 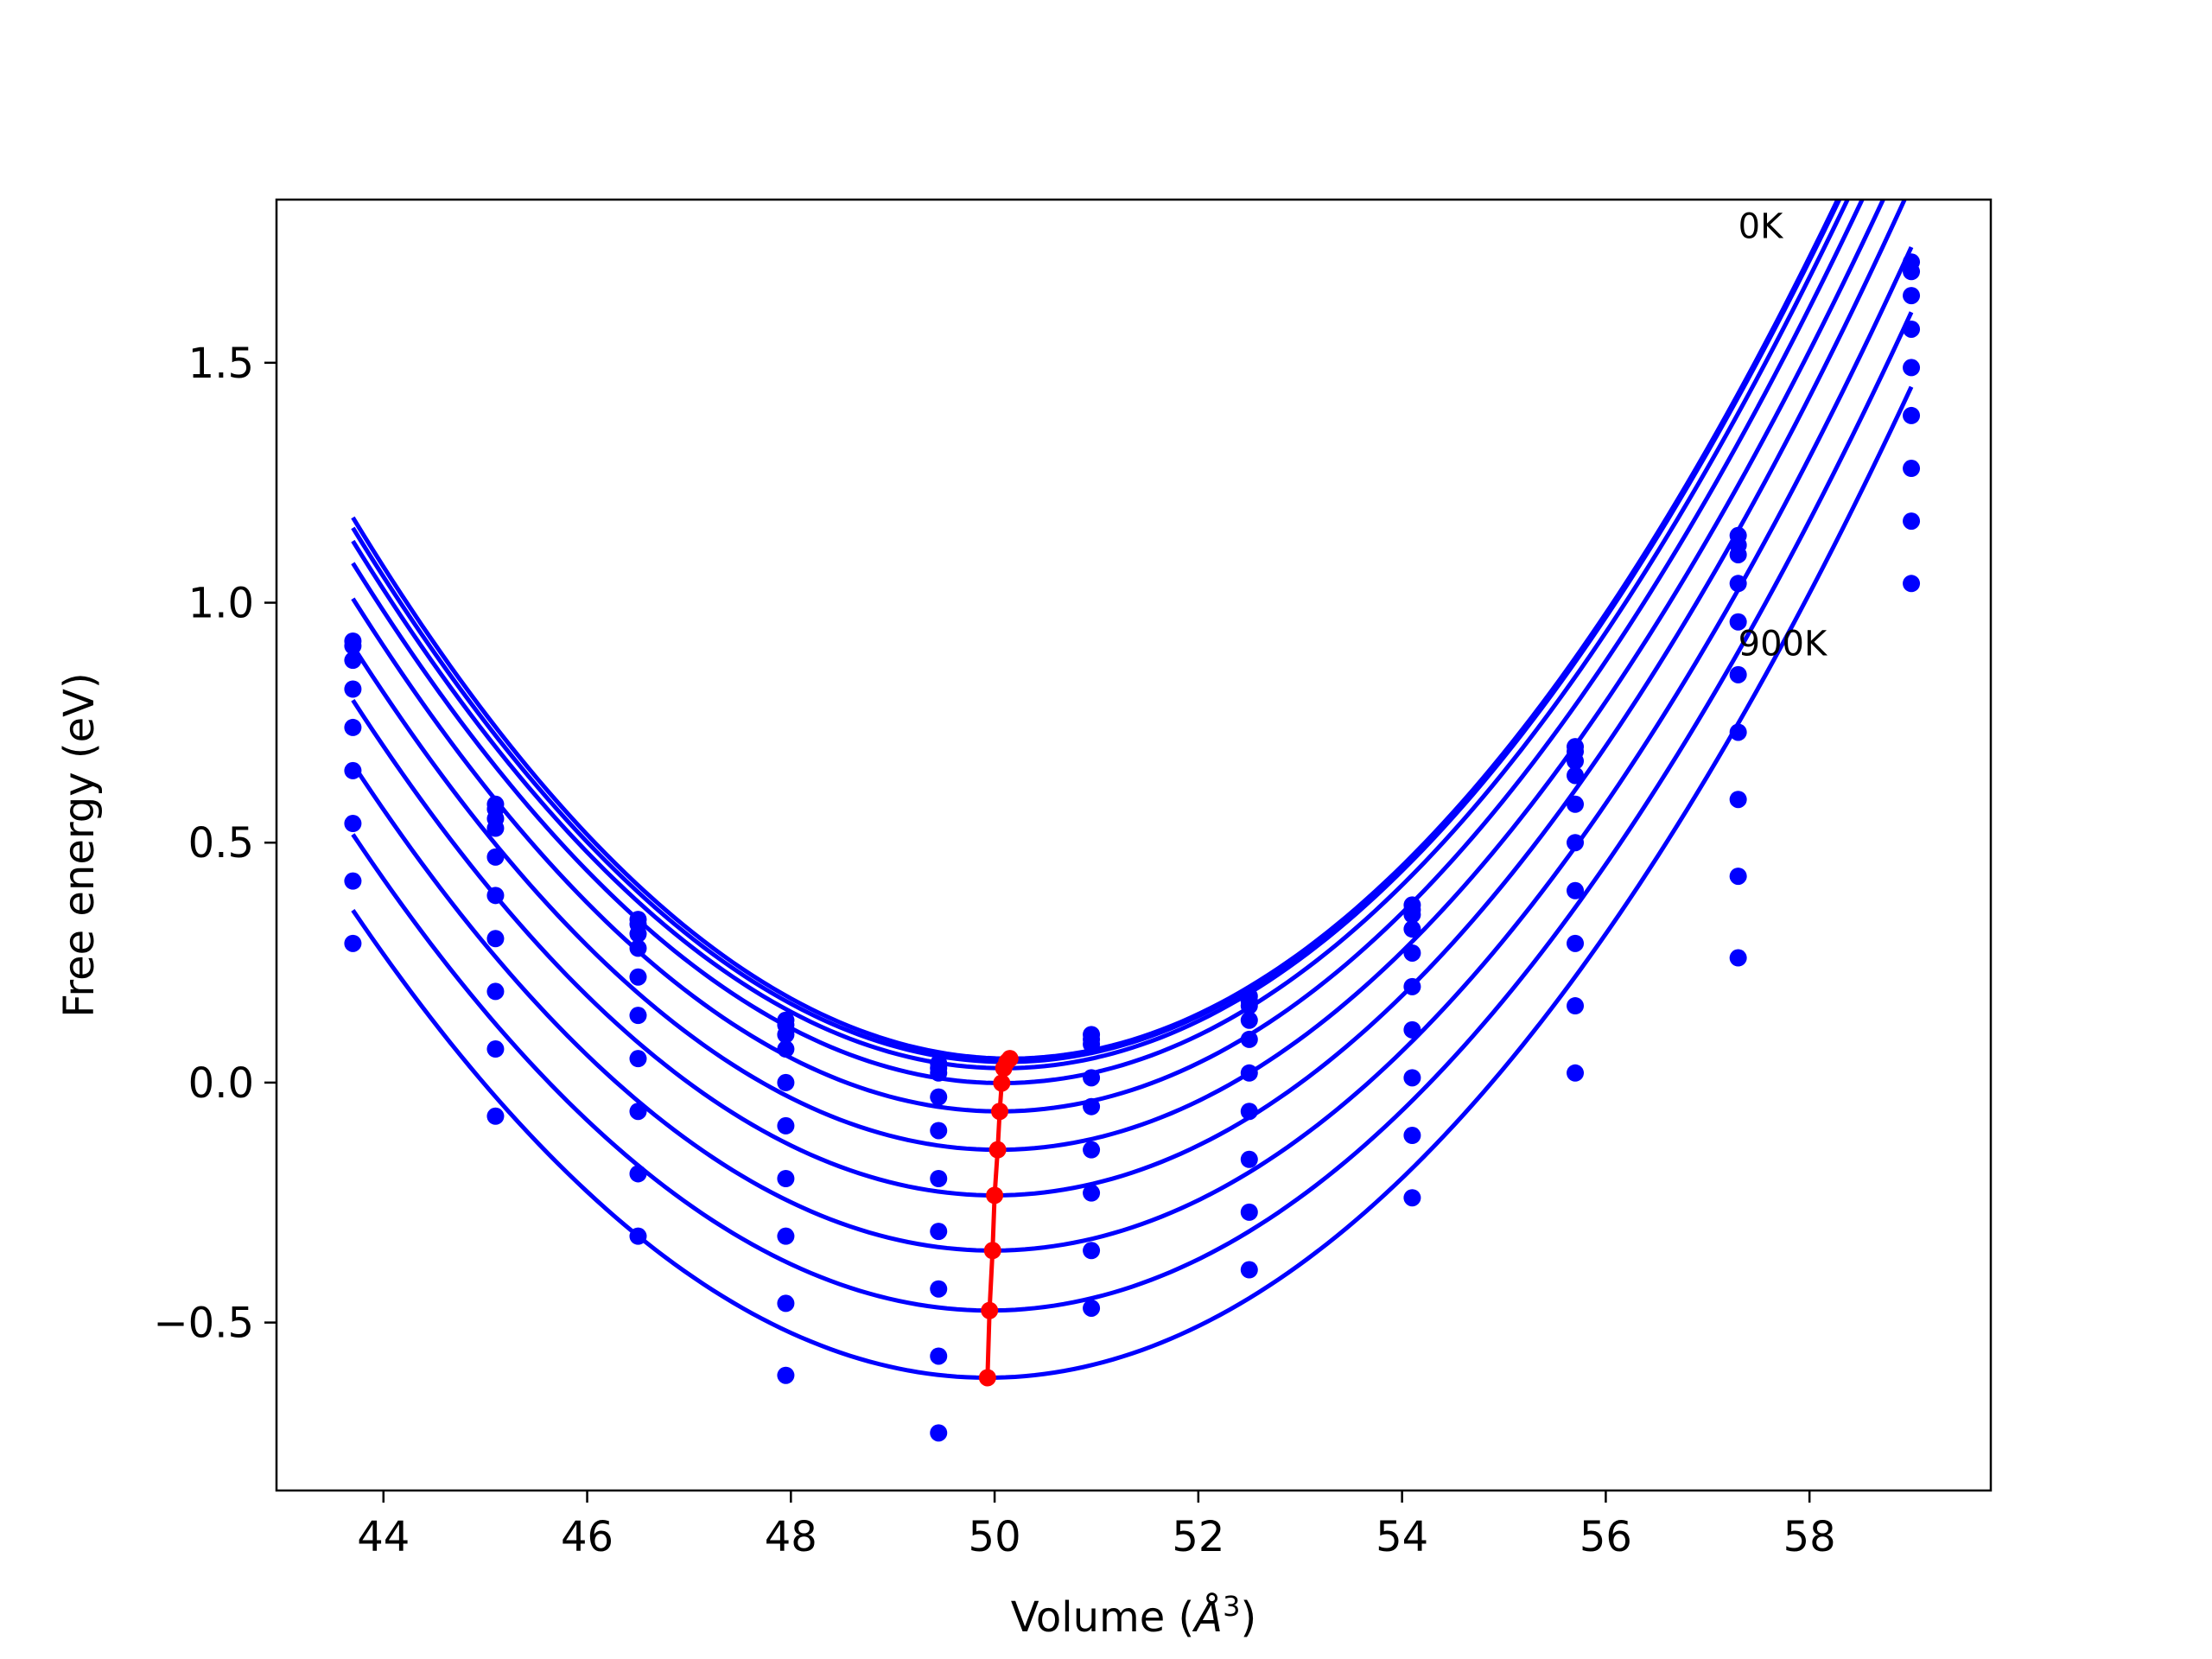 What do you see at coordinates (1198, 1537) in the screenshot?
I see `x-tick-label-4: 52` at bounding box center [1198, 1537].